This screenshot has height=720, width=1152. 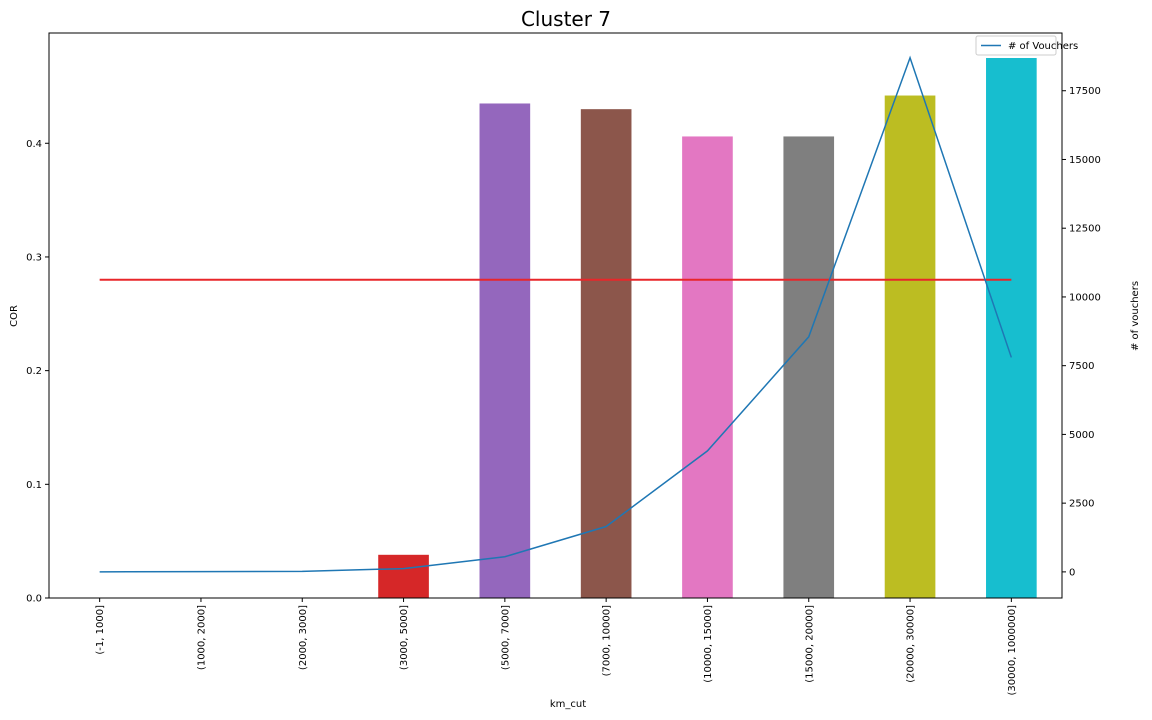 What do you see at coordinates (809, 644) in the screenshot?
I see `x-tick-label: (15000, 20000]` at bounding box center [809, 644].